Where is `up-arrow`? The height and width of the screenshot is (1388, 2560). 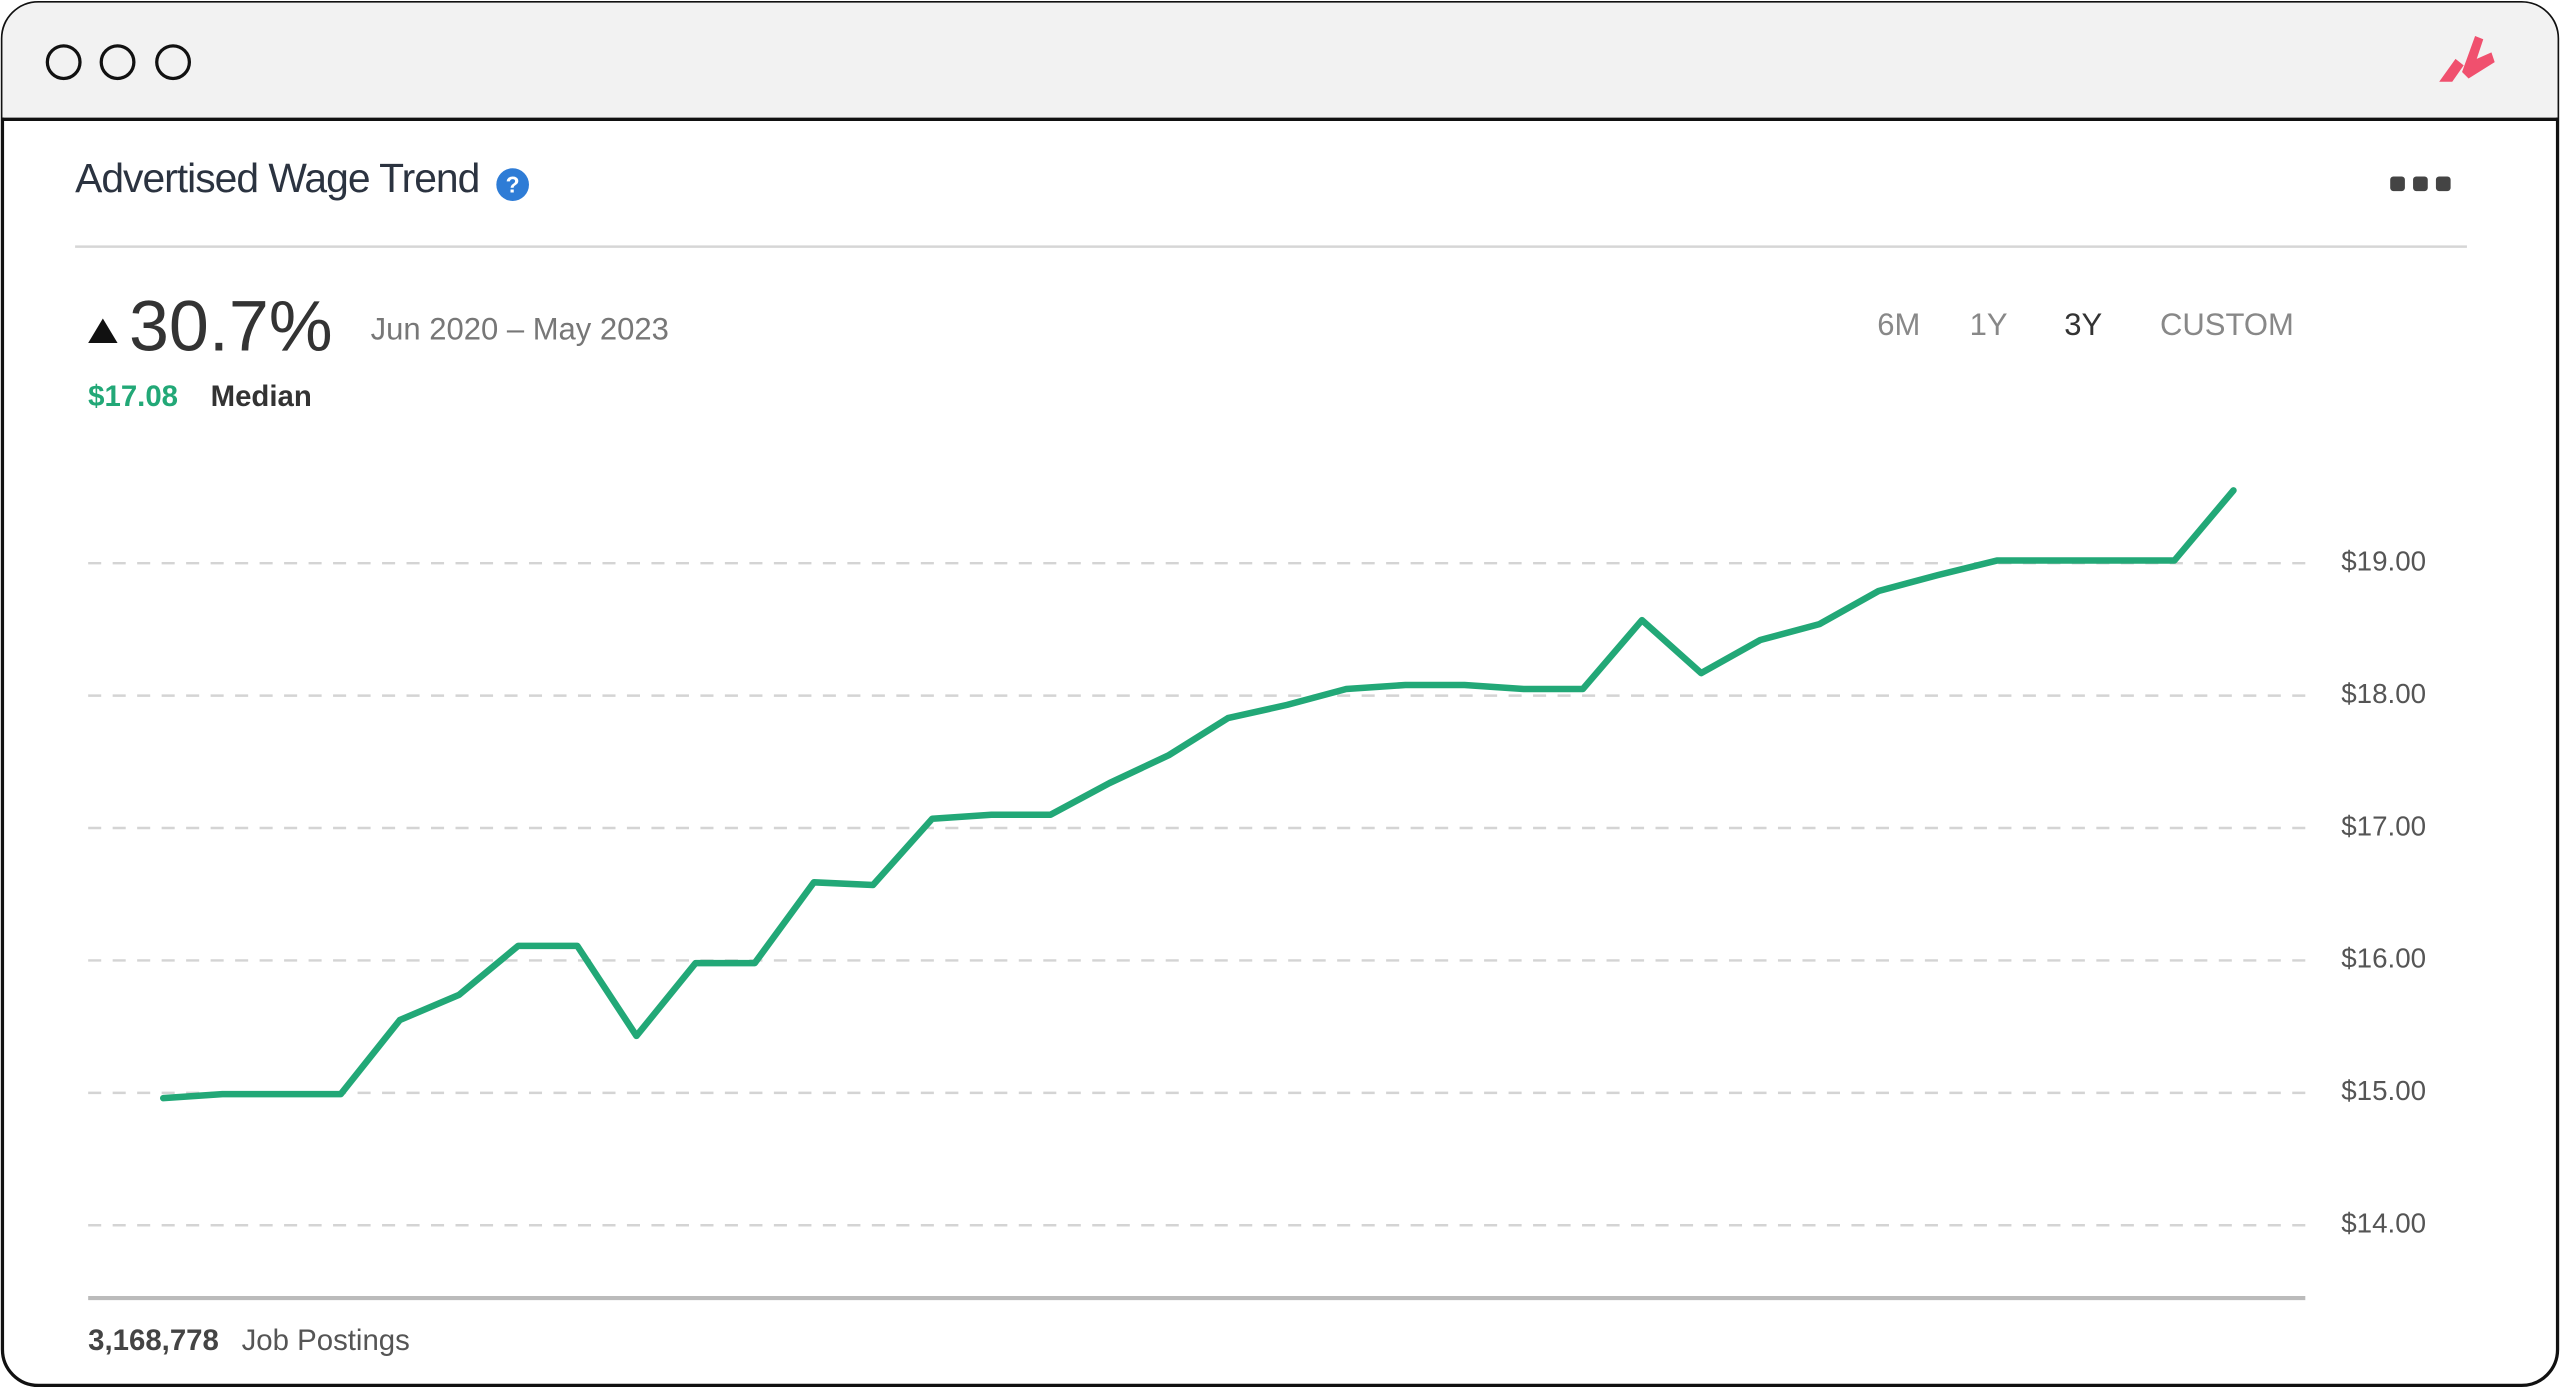 up-arrow is located at coordinates (103, 330).